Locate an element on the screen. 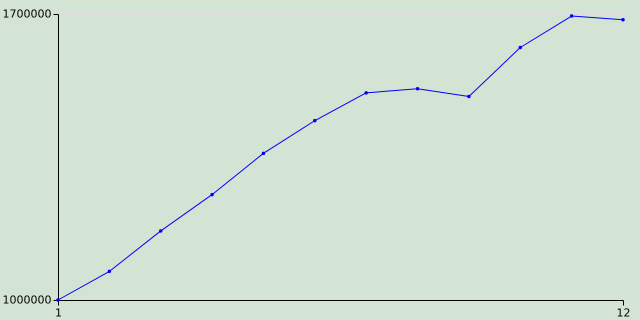 This screenshot has height=320, width=640. y-tick-label: 1000000 is located at coordinates (27, 300).